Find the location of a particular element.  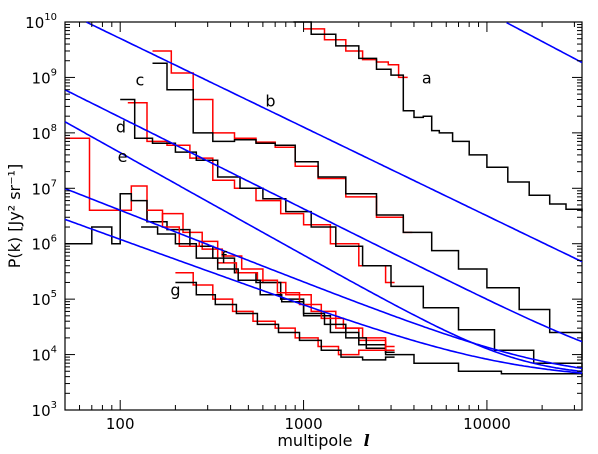

y-tick-label: 10¹⁰ is located at coordinates (41, 22).